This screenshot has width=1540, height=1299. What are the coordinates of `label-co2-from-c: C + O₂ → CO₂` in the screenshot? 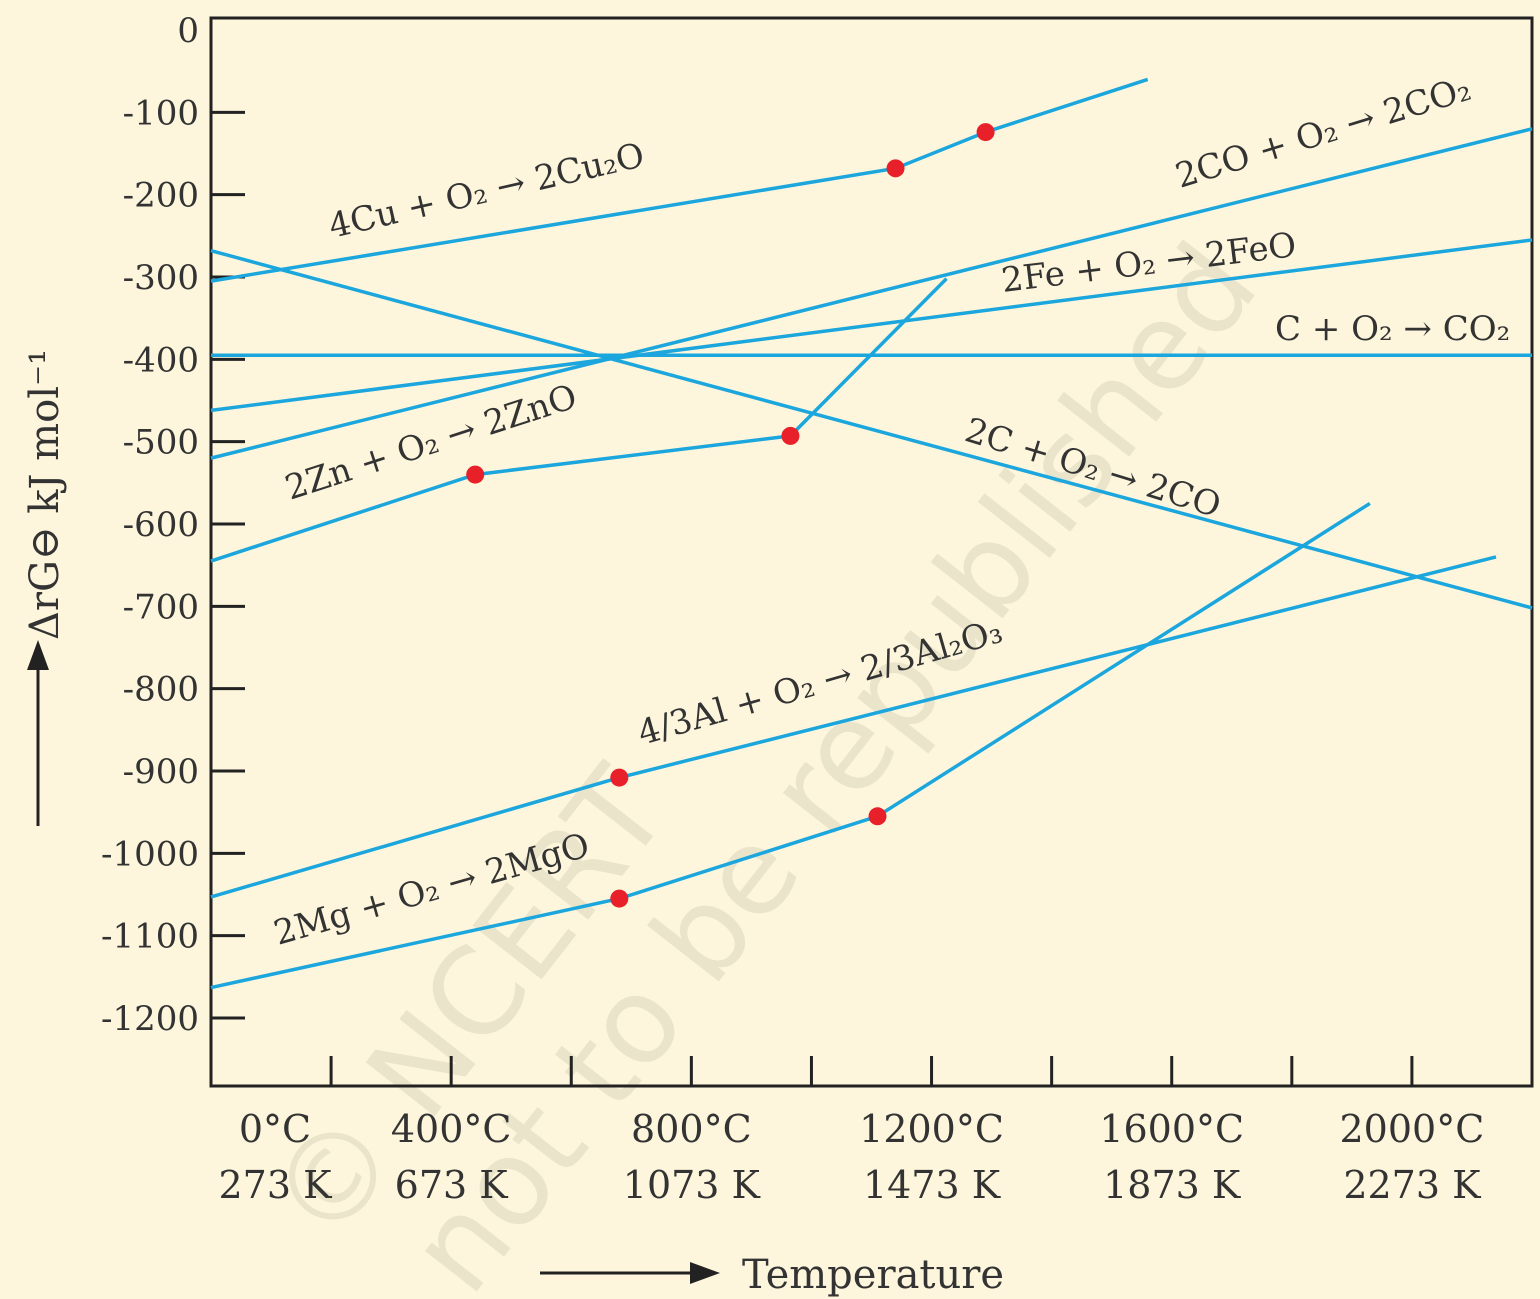 It's located at (1392, 329).